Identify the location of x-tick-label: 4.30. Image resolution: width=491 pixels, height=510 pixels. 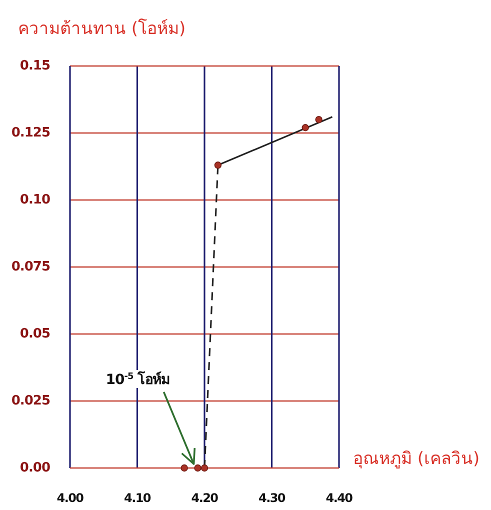
(272, 498).